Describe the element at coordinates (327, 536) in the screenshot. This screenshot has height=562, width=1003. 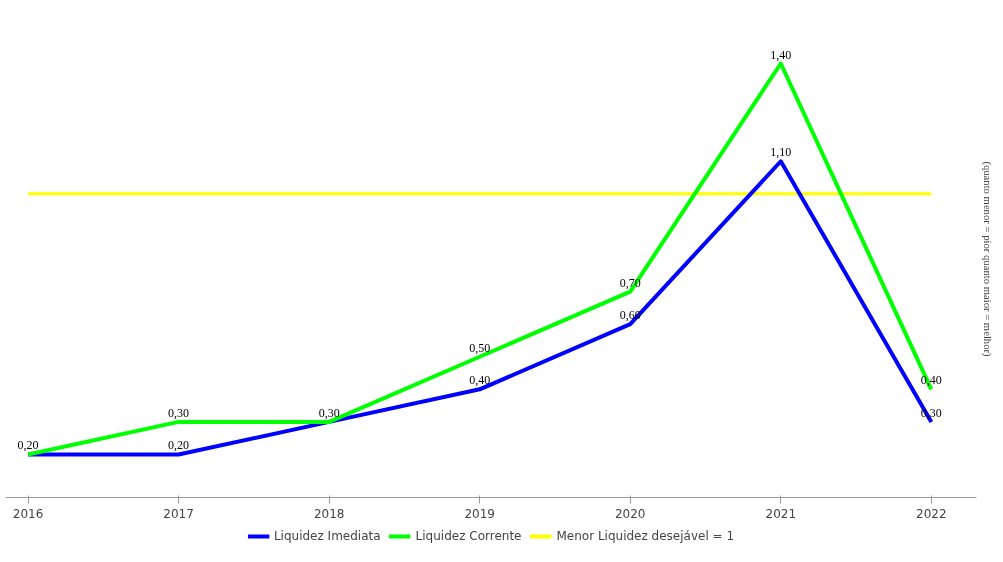
I see `legend-label: Liquidez Imediata` at that location.